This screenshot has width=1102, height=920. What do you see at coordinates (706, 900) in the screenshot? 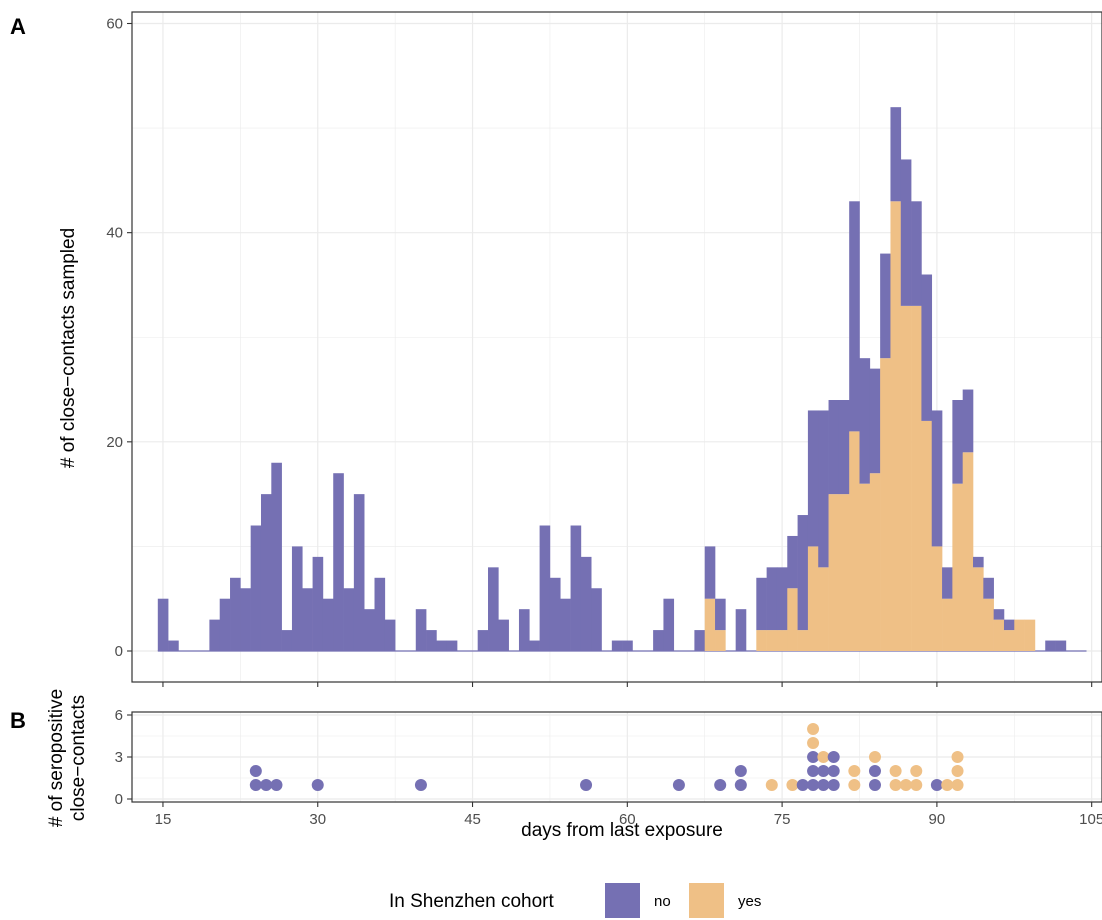
I see `legend-swatch-yes` at bounding box center [706, 900].